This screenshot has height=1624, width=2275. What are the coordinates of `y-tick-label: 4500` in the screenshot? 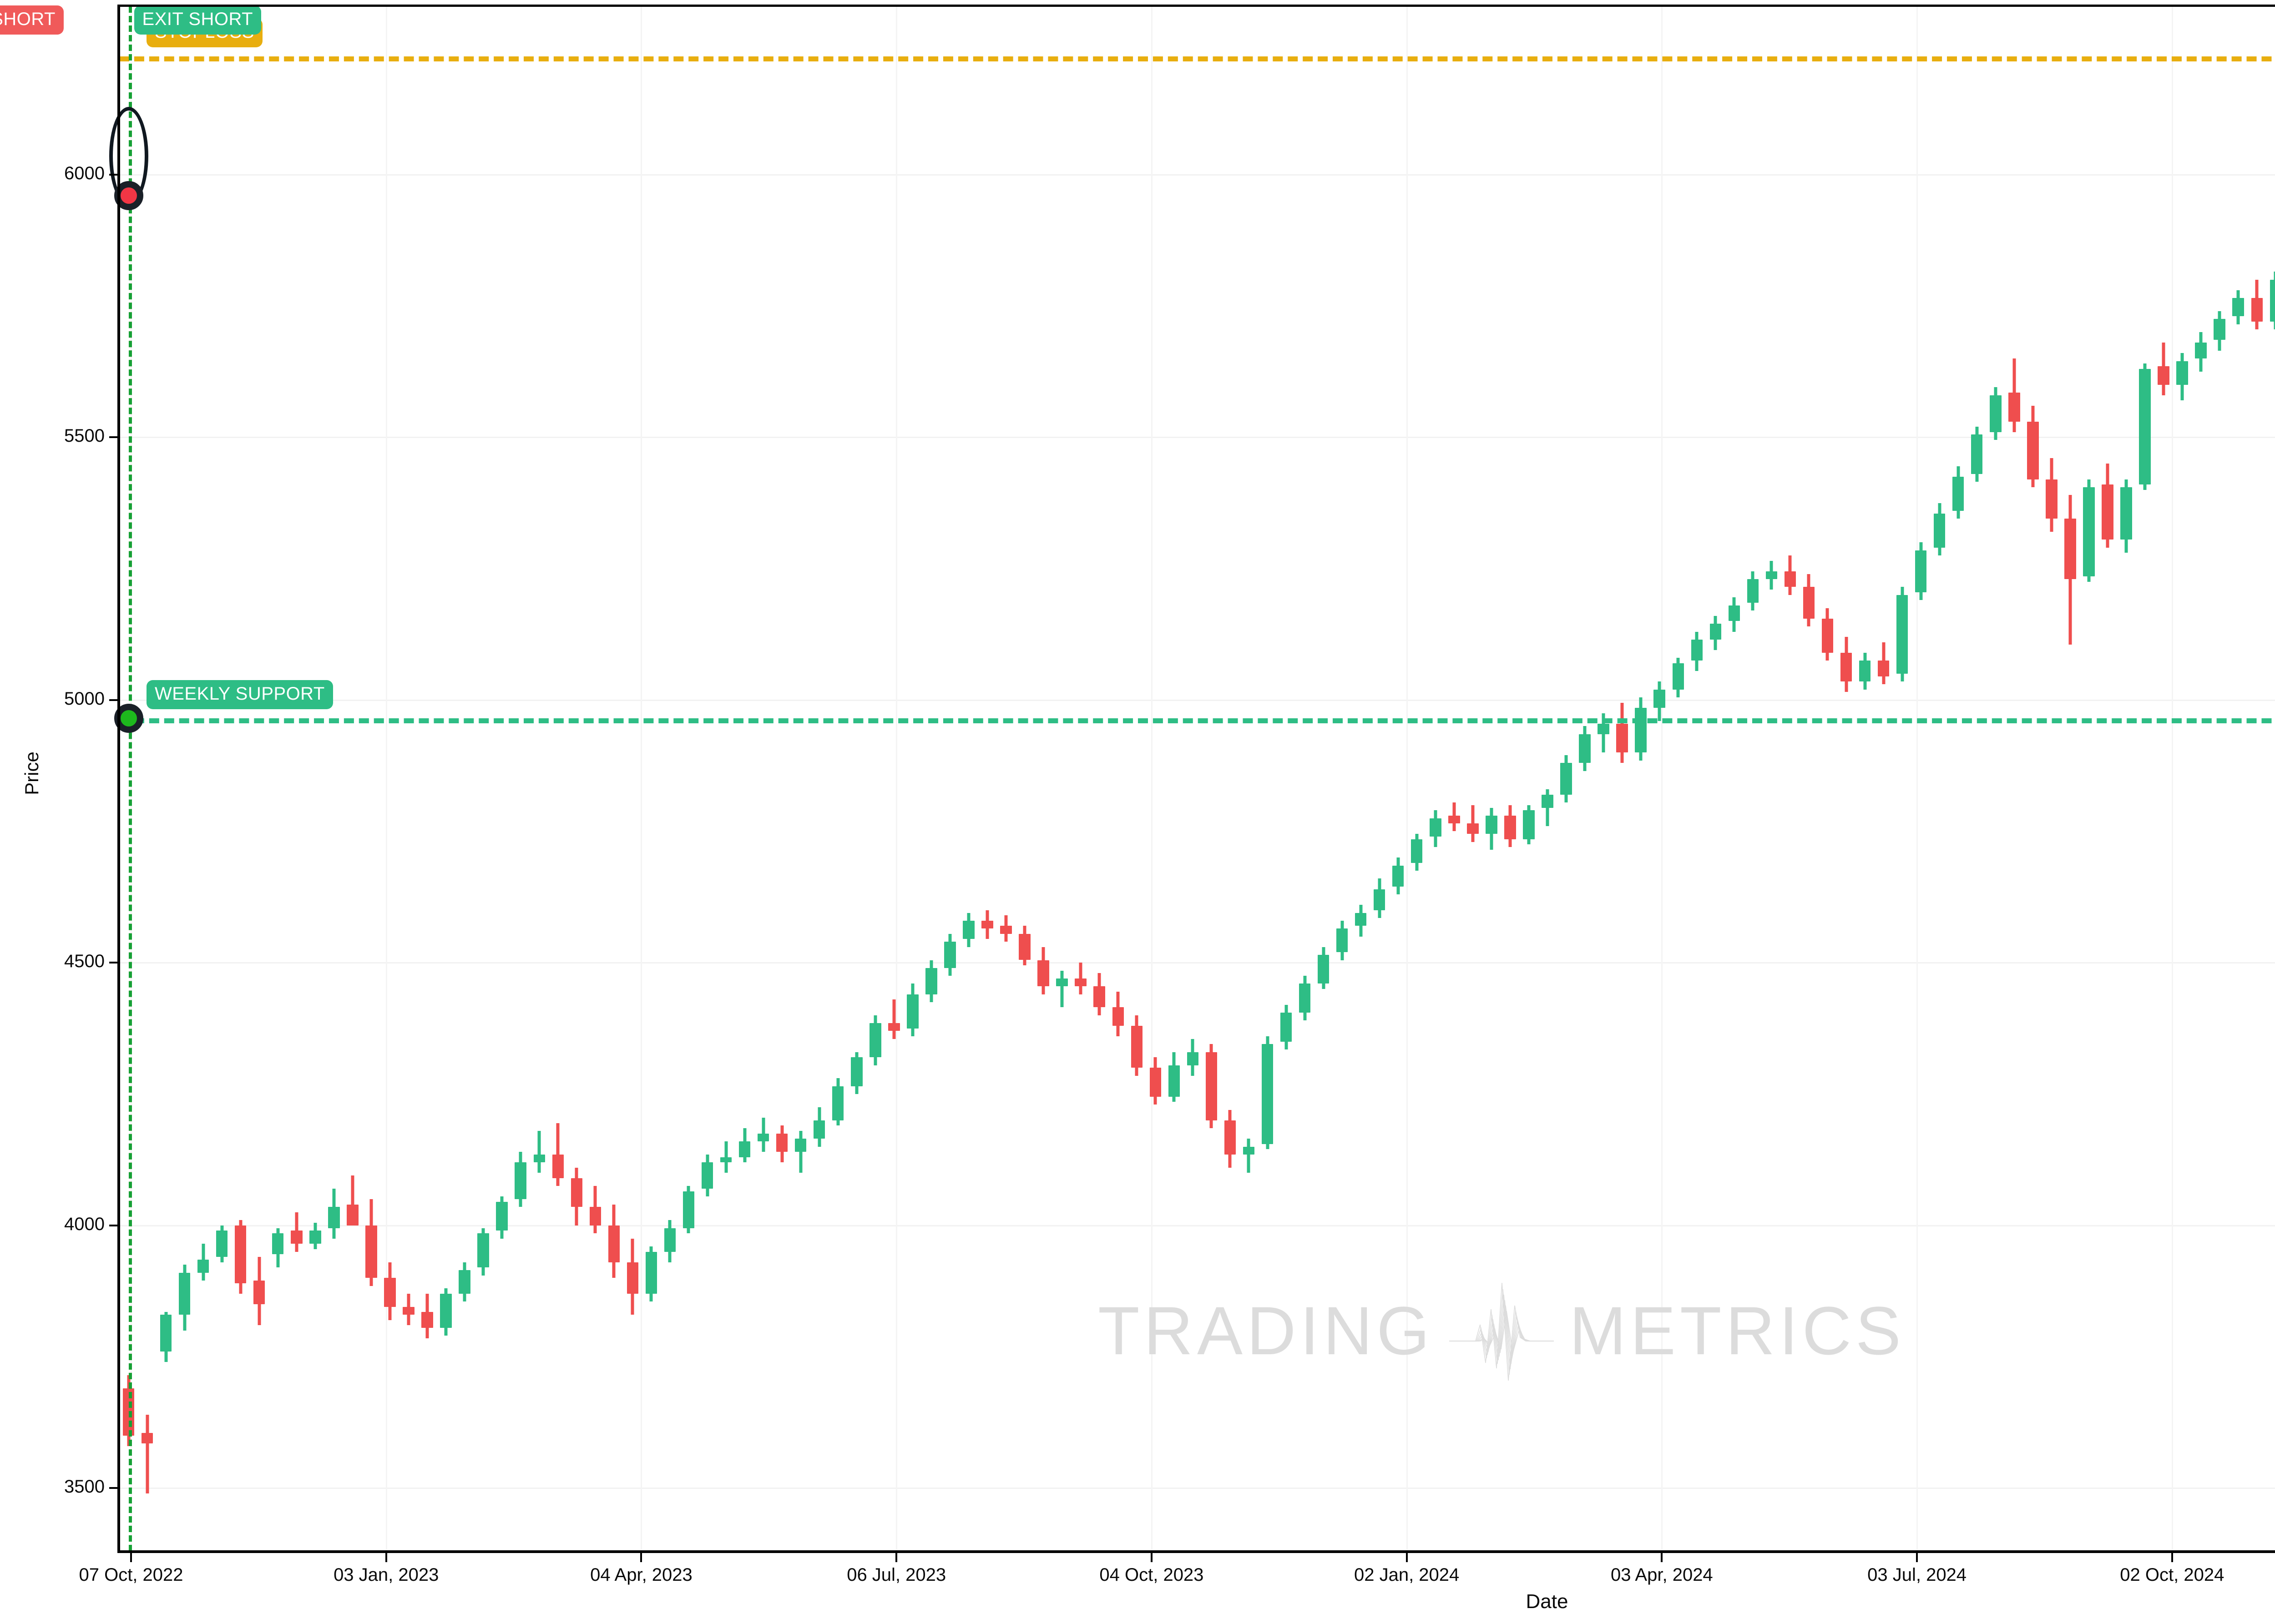 It's located at (84, 961).